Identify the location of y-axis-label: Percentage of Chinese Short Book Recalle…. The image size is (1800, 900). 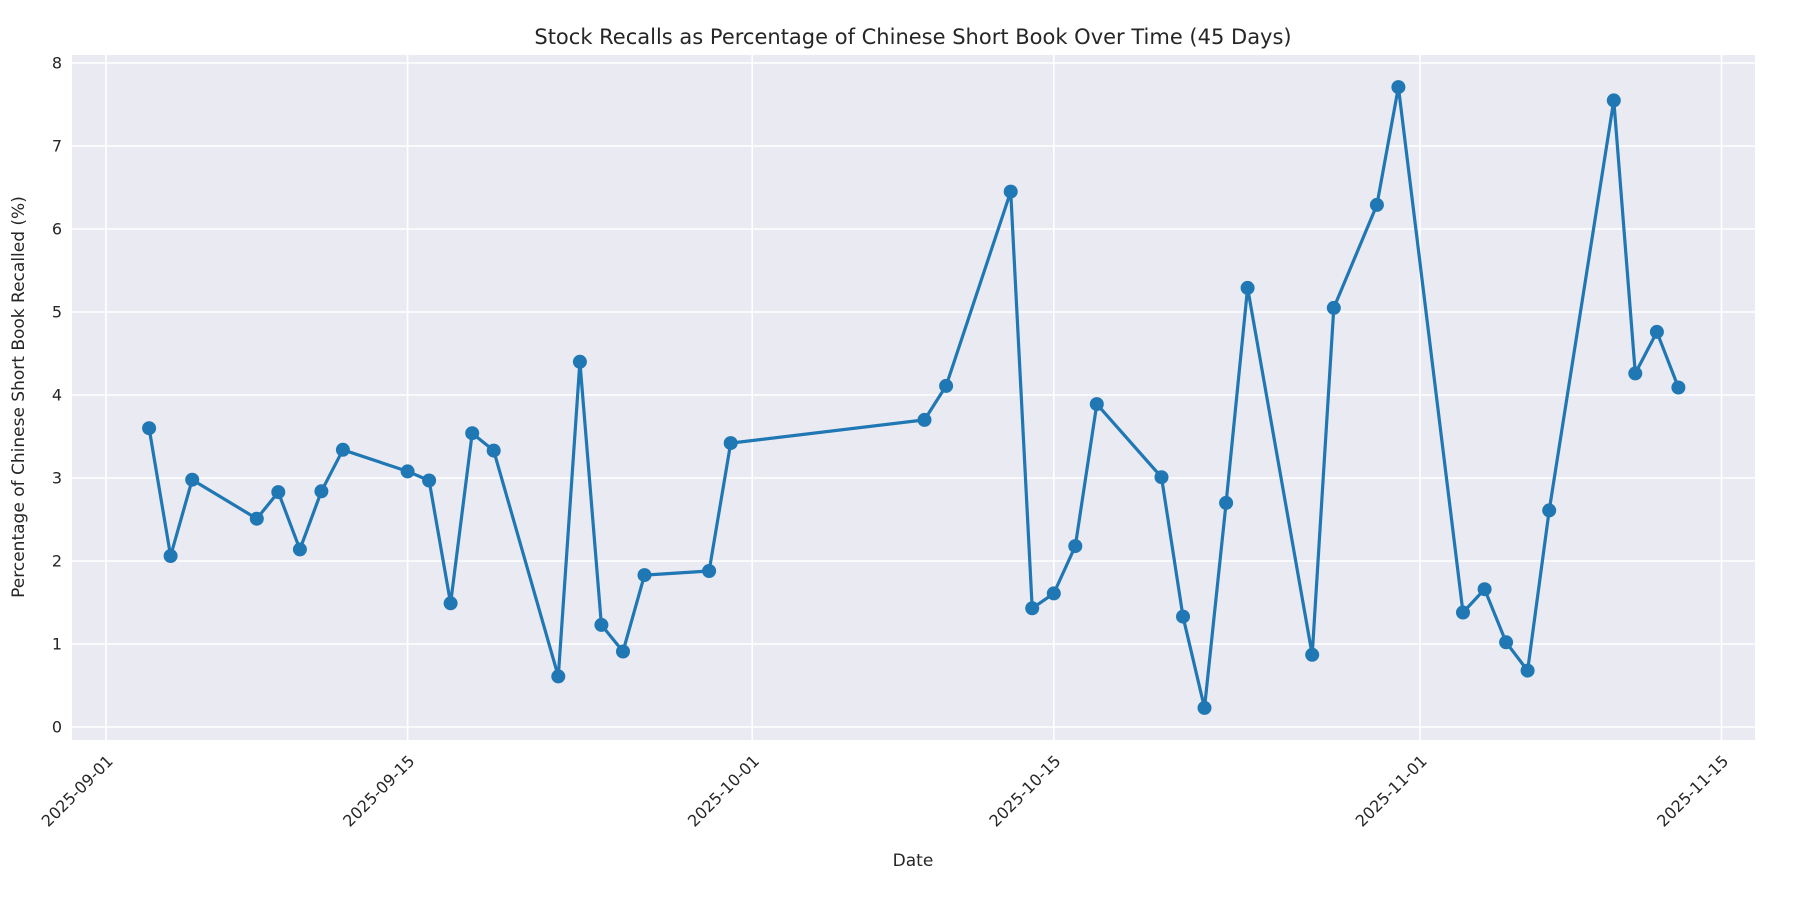
(19, 397).